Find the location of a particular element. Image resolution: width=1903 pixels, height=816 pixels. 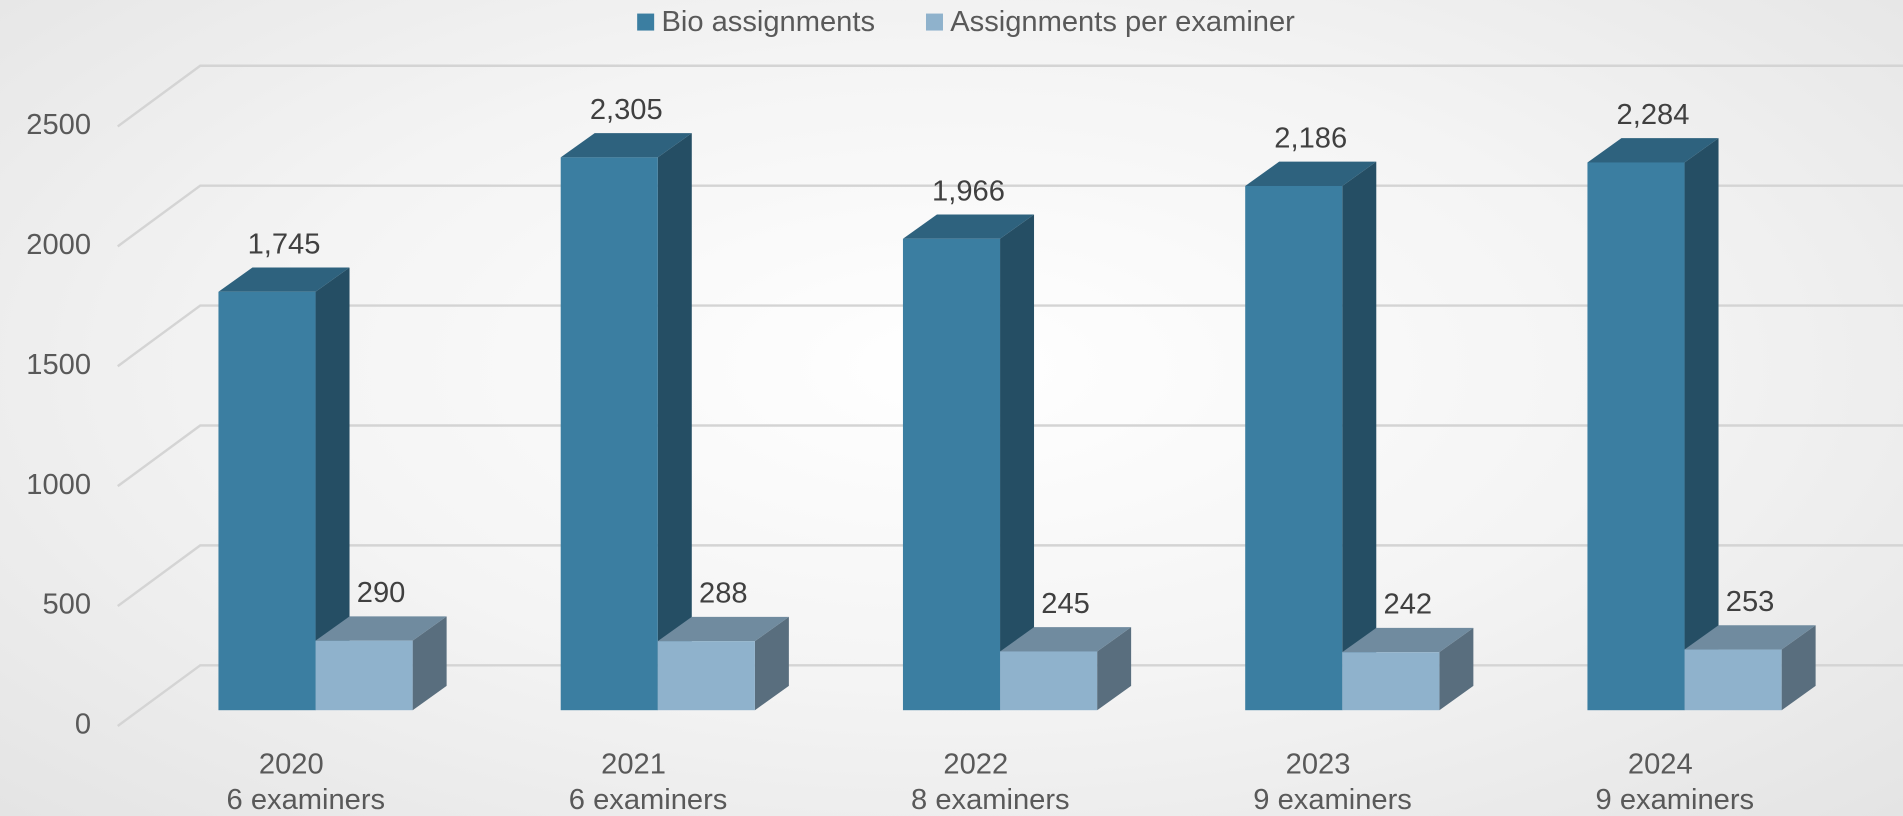

x-tick-label: 2023 is located at coordinates (1318, 765).